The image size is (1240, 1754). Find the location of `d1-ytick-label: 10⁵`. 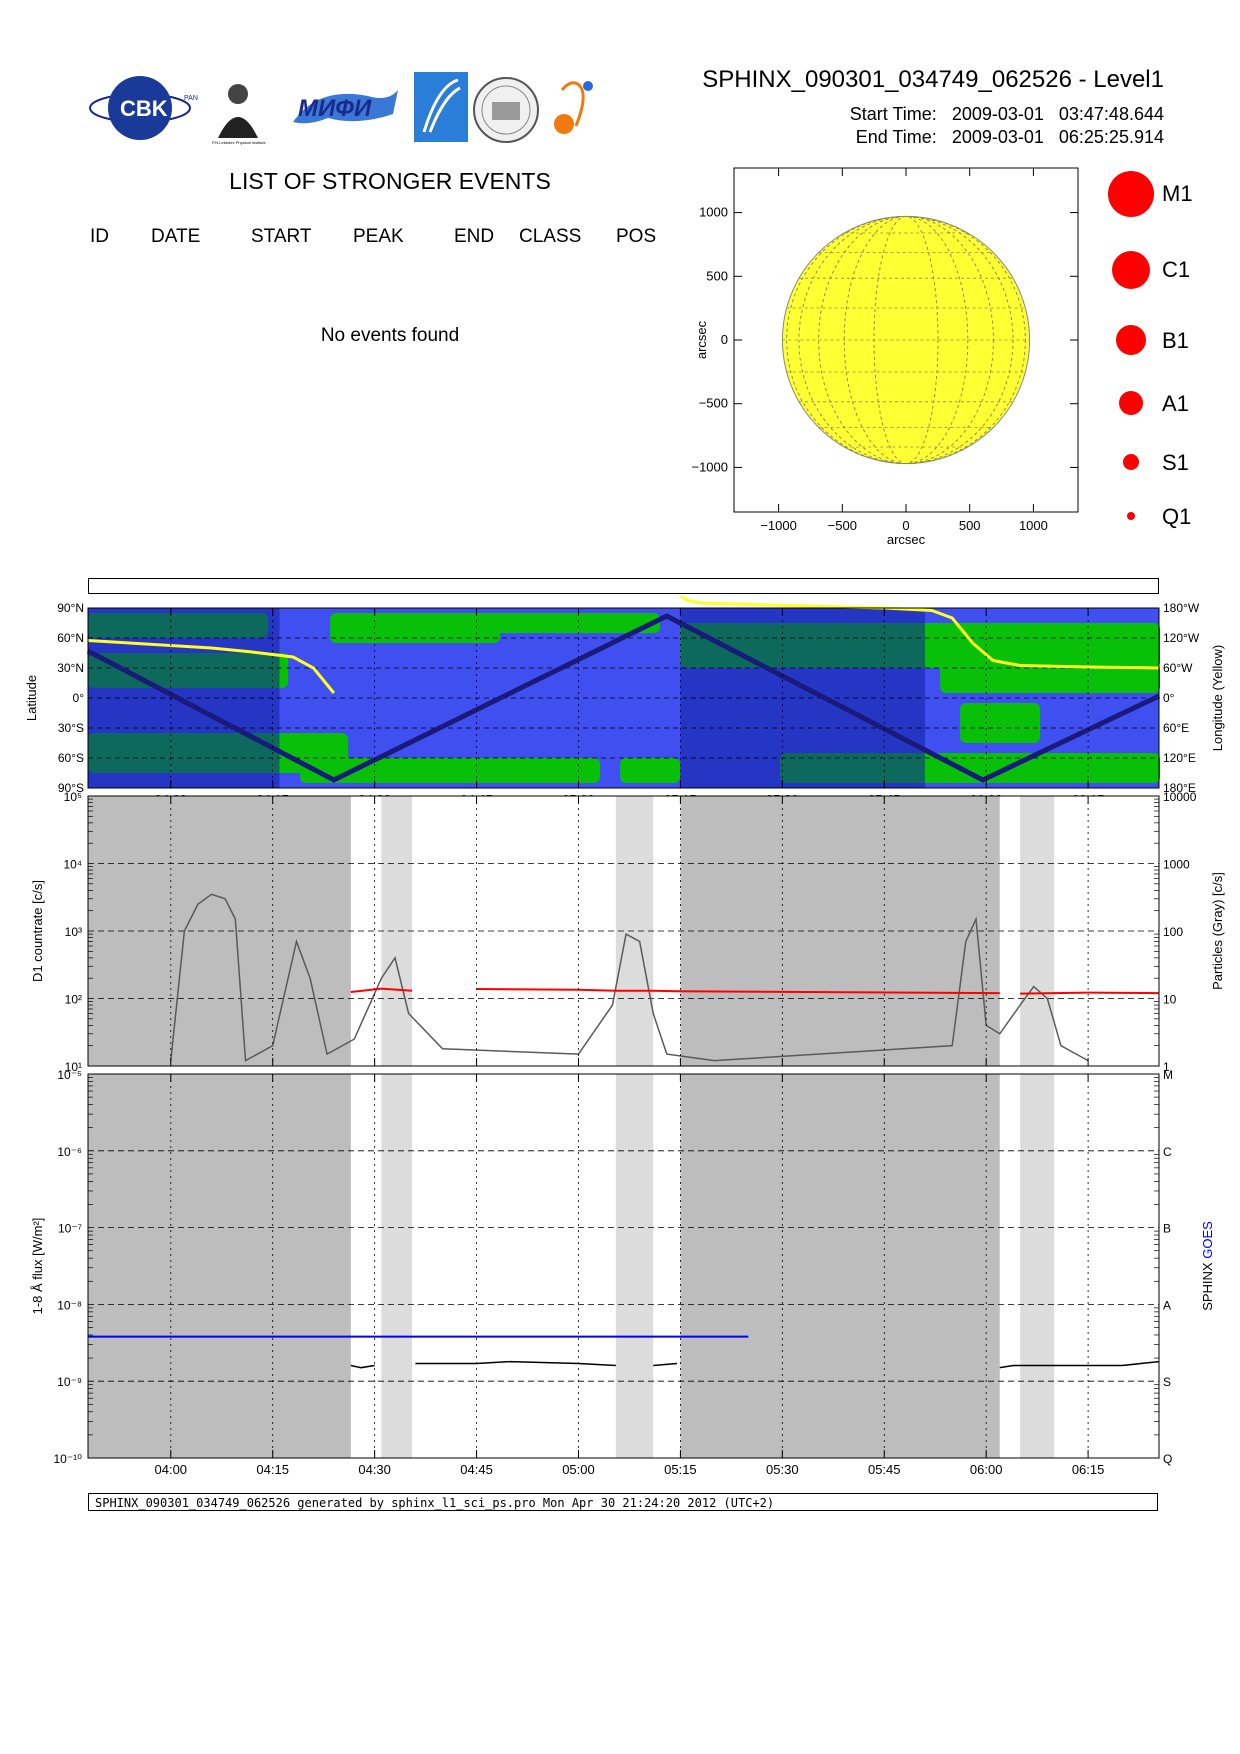

d1-ytick-label: 10⁵ is located at coordinates (73, 797).